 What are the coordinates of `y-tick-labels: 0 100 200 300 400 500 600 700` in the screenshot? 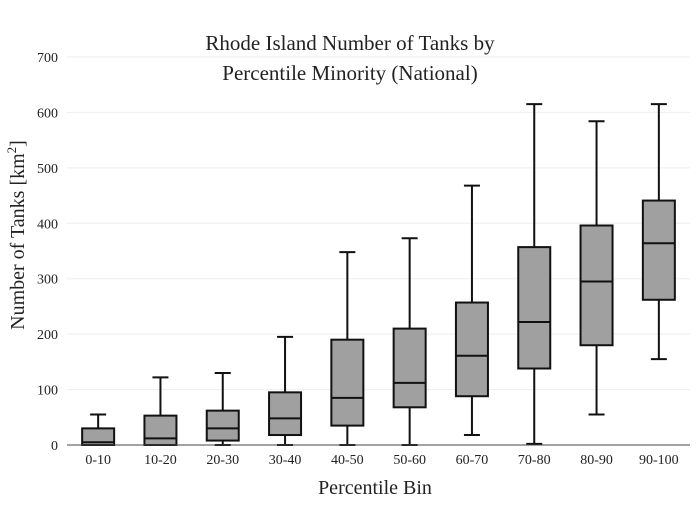 It's located at (47, 252).